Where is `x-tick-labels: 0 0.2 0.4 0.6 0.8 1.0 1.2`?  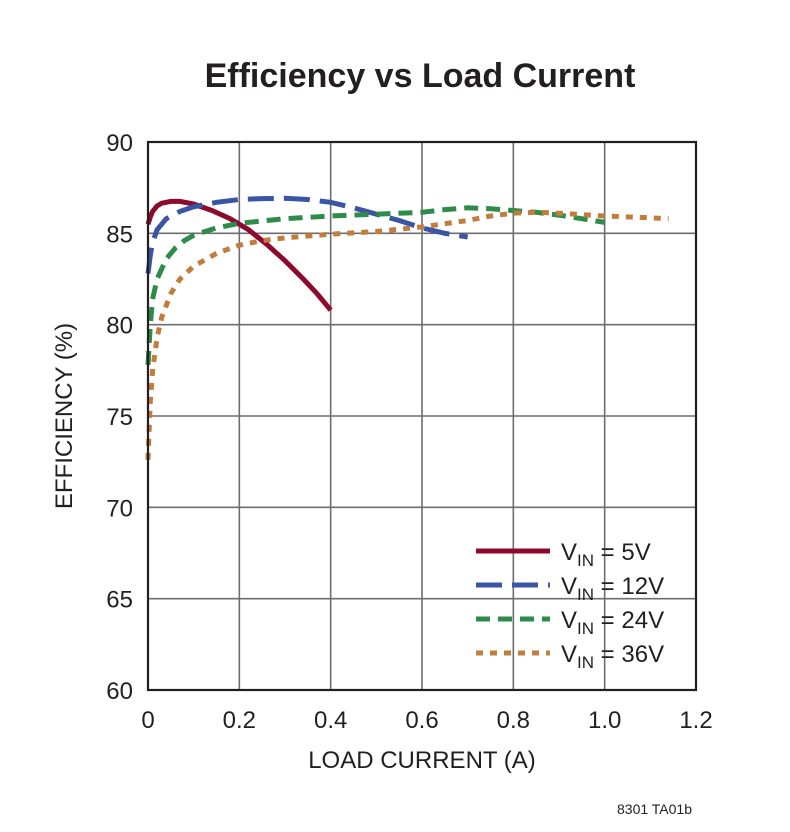
x-tick-labels: 0 0.2 0.4 0.6 0.8 1.0 1.2 is located at coordinates (426, 720).